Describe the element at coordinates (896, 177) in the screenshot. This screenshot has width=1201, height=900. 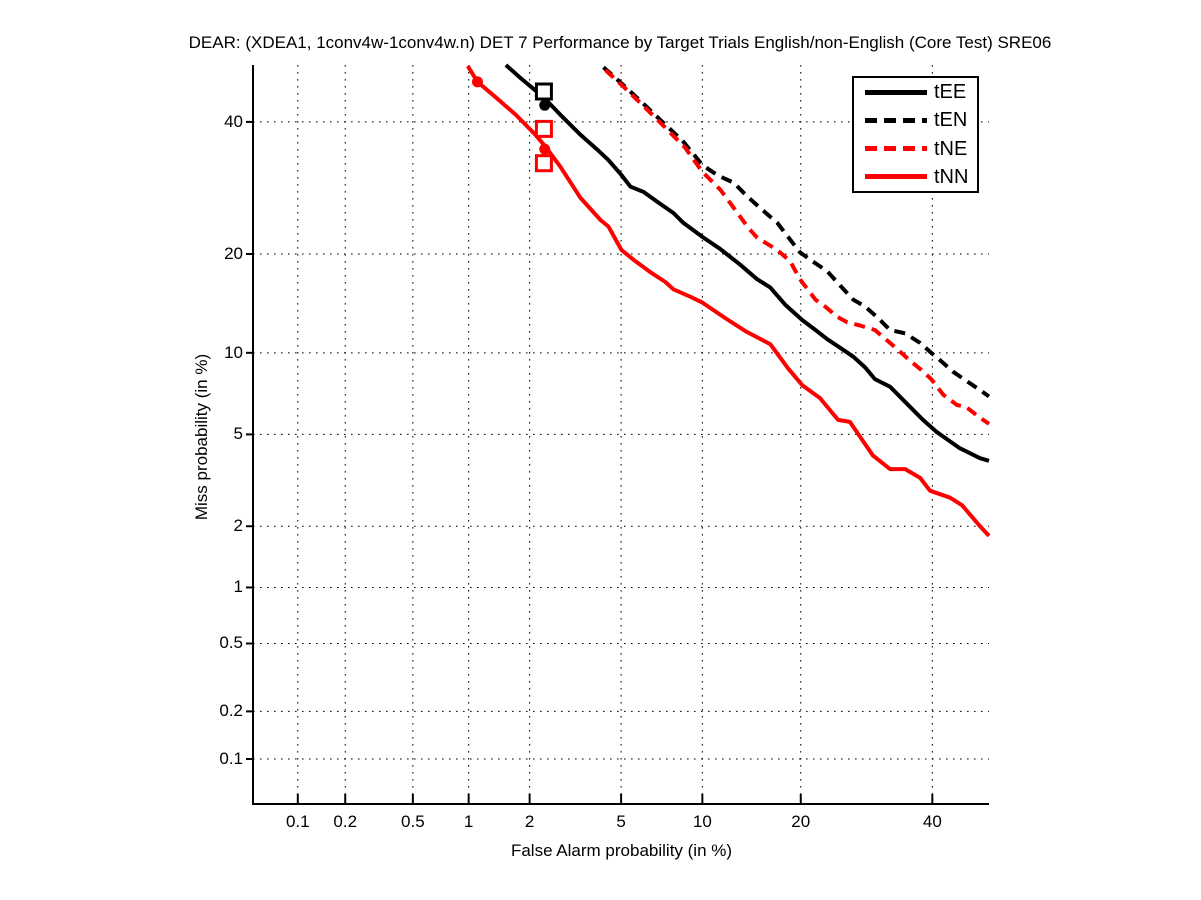
I see `legend-line-sample-tNN` at that location.